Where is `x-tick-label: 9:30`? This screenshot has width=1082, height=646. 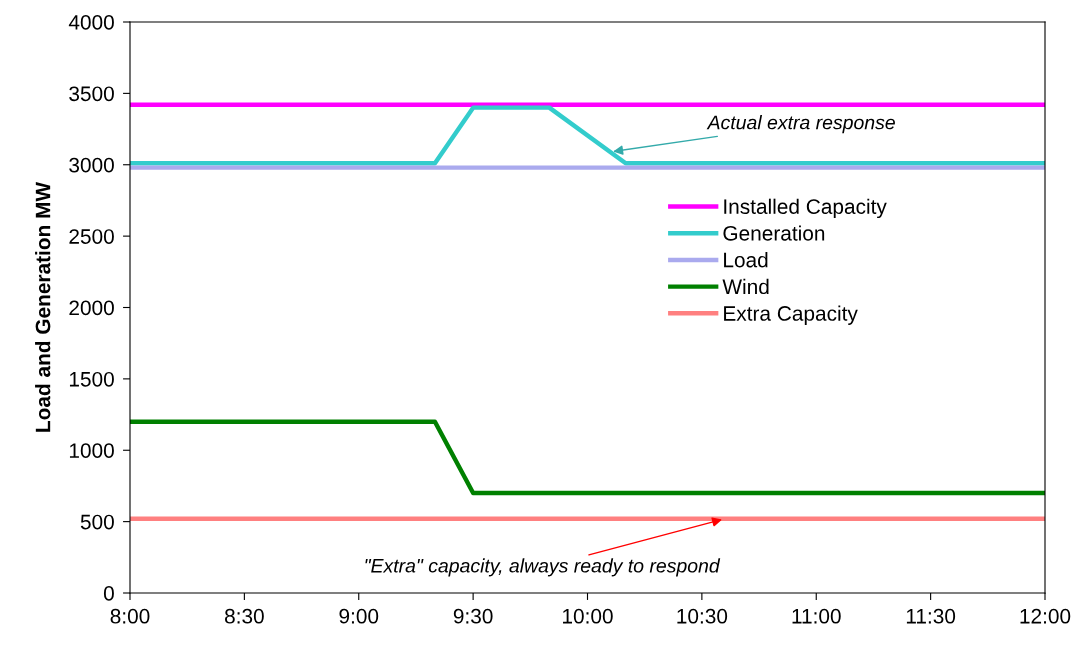
x-tick-label: 9:30 is located at coordinates (473, 616).